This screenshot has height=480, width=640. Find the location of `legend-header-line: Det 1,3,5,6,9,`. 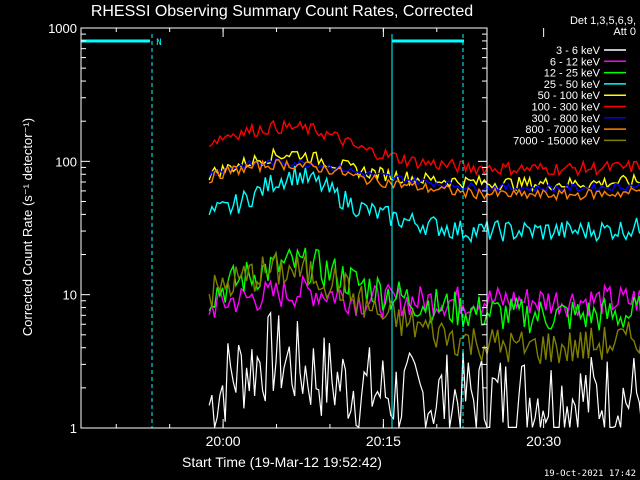

legend-header-line: Det 1,3,5,6,9, is located at coordinates (603, 21).